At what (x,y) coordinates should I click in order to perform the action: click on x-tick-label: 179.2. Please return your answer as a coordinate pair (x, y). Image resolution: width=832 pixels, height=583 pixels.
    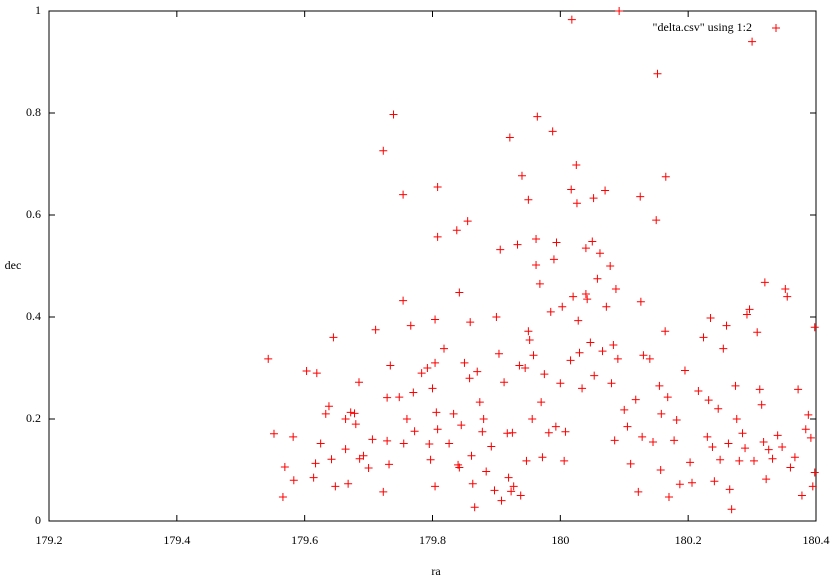
    Looking at the image, I should click on (49, 540).